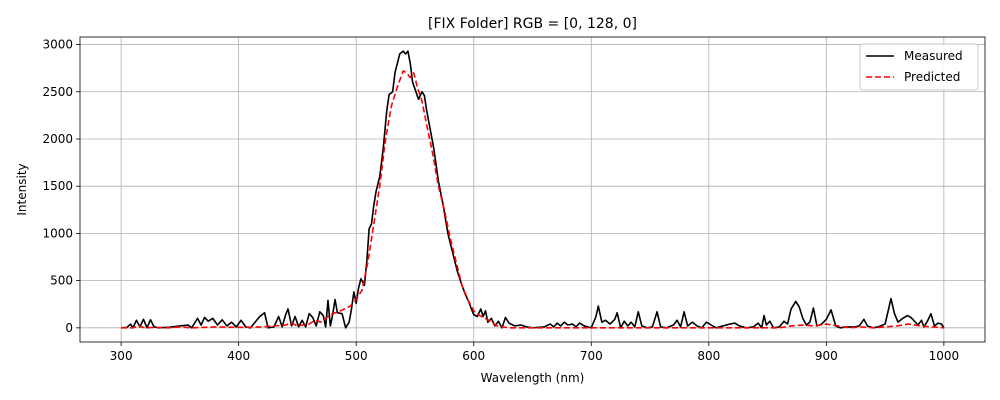 Image resolution: width=1000 pixels, height=400 pixels. Describe the element at coordinates (57, 233) in the screenshot. I see `y-tick-label: 1000` at that location.